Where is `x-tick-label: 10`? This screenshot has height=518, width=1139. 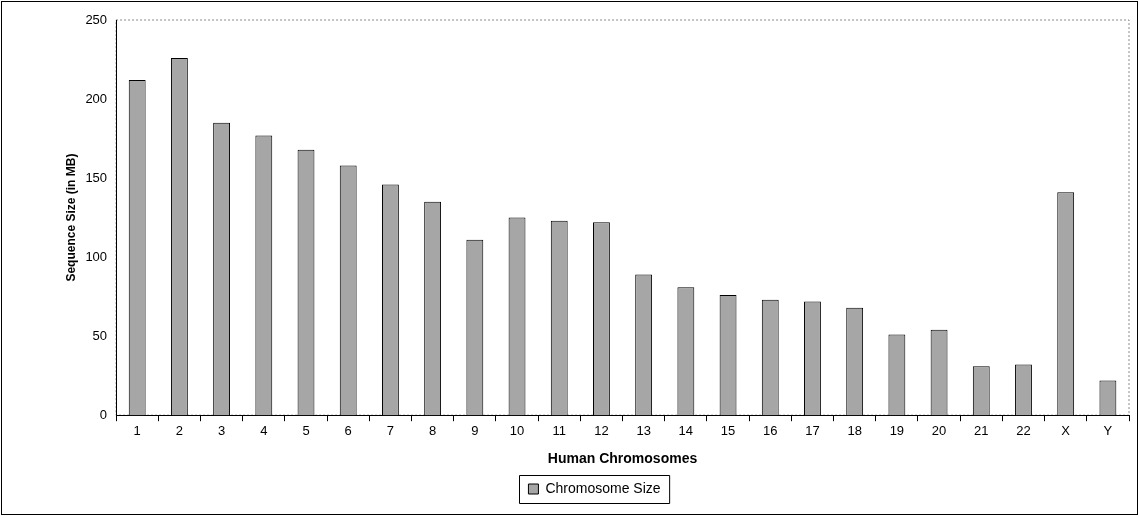
x-tick-label: 10 is located at coordinates (517, 431).